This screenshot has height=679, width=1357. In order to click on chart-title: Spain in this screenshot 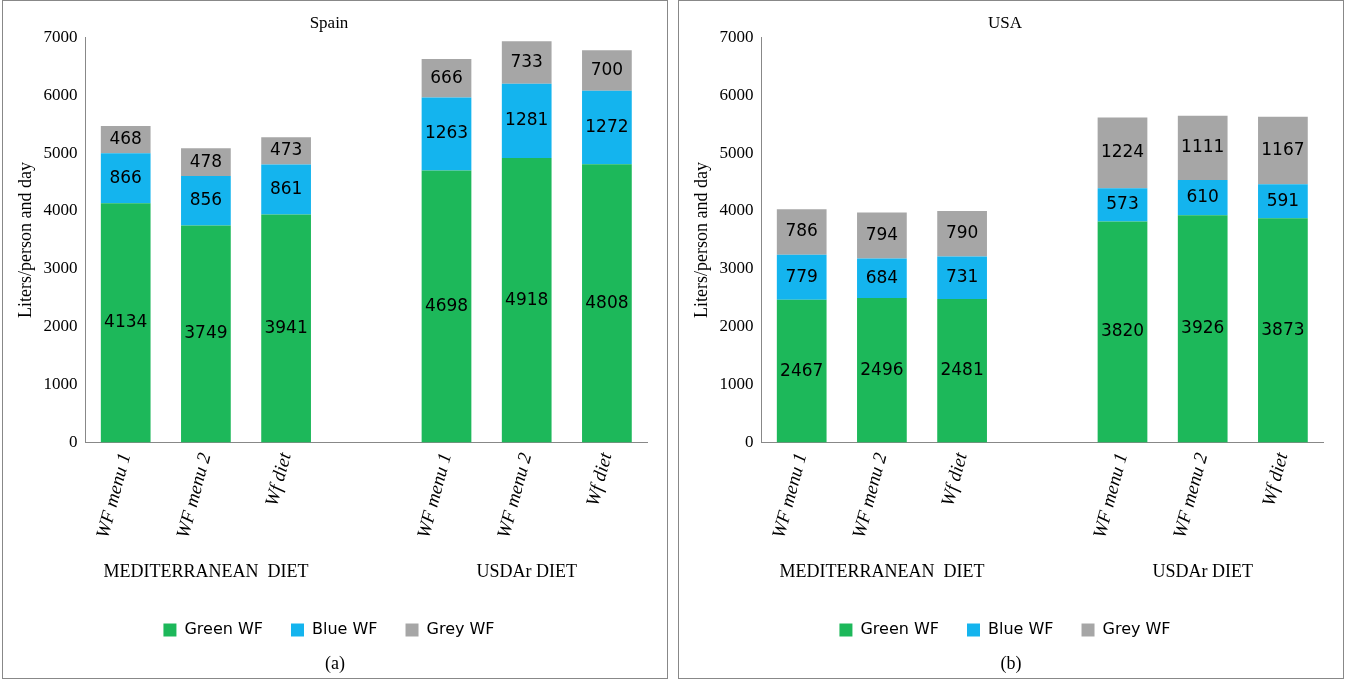, I will do `click(329, 22)`.